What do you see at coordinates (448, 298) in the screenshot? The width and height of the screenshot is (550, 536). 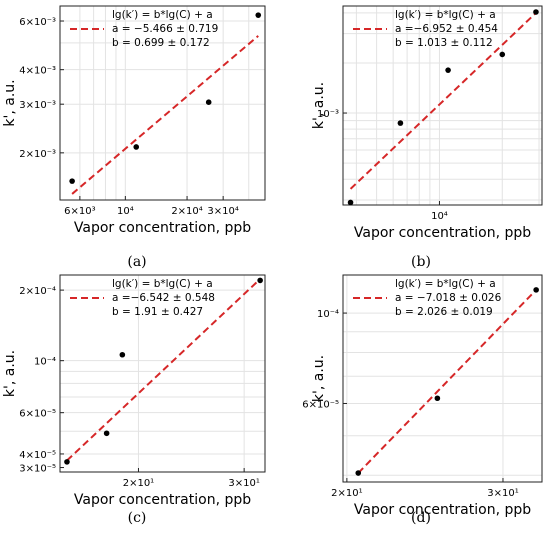 I see `legend-a-value: a = −7.018 ± 0.026` at bounding box center [448, 298].